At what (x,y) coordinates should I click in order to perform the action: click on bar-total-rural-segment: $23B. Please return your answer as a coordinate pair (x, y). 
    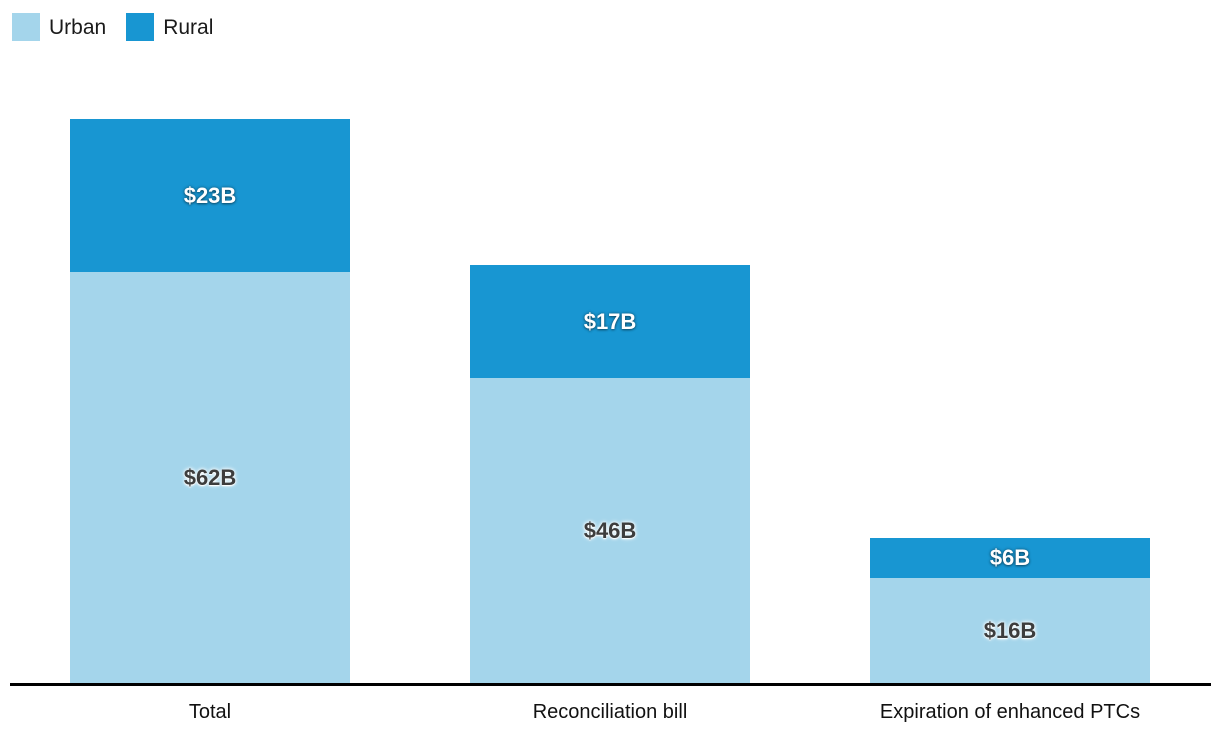
    Looking at the image, I should click on (210, 195).